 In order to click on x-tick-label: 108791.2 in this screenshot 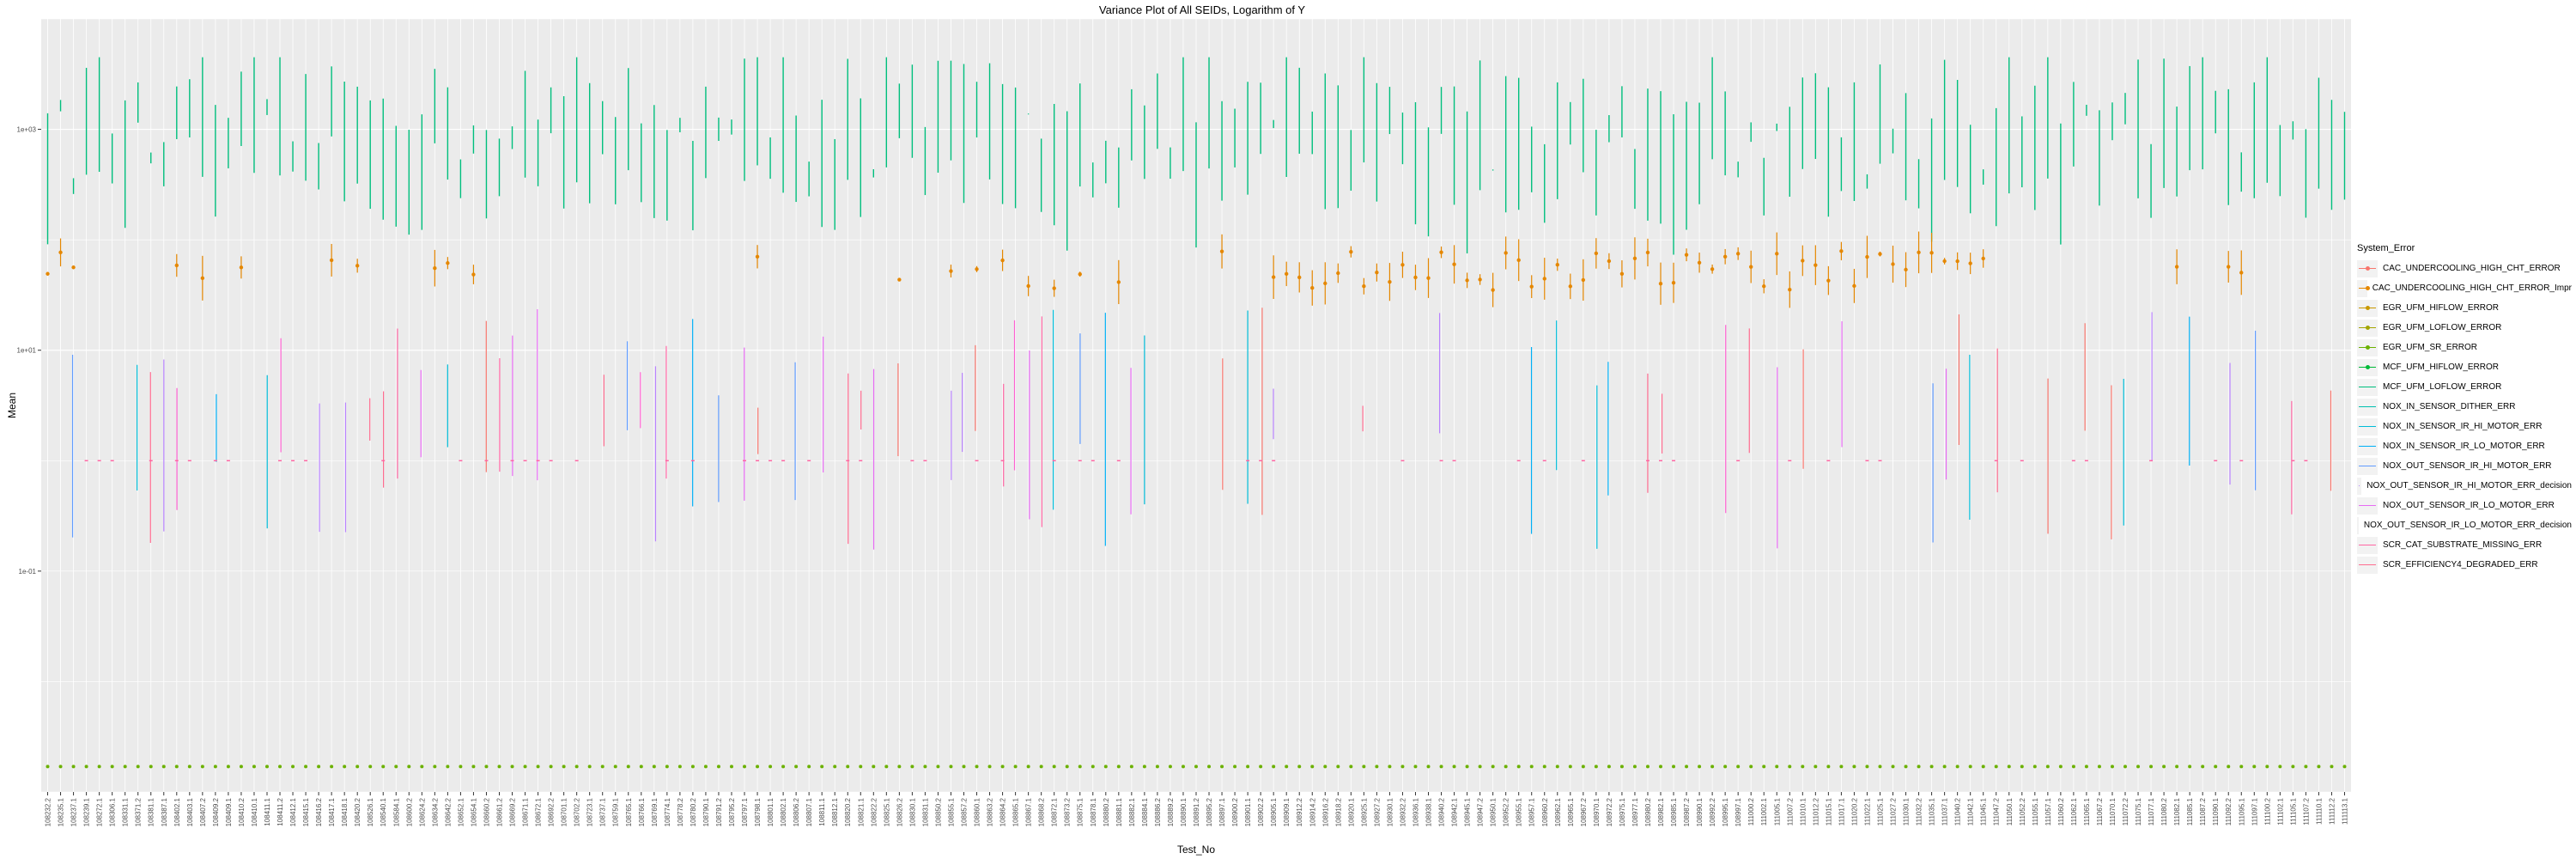, I will do `click(719, 811)`.